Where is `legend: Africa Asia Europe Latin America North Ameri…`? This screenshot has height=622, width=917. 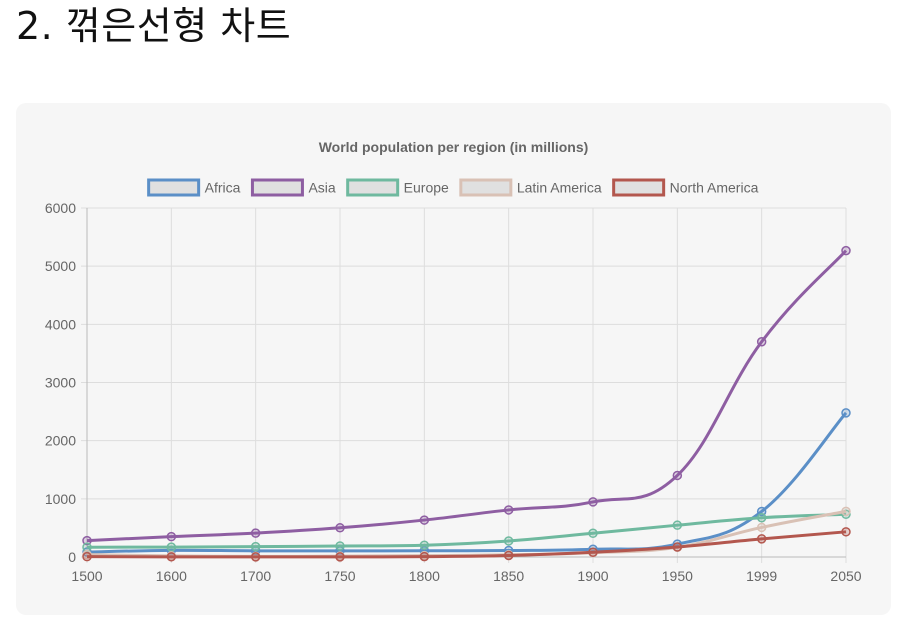
legend: Africa Asia Europe Latin America North Ameri… is located at coordinates (453, 187).